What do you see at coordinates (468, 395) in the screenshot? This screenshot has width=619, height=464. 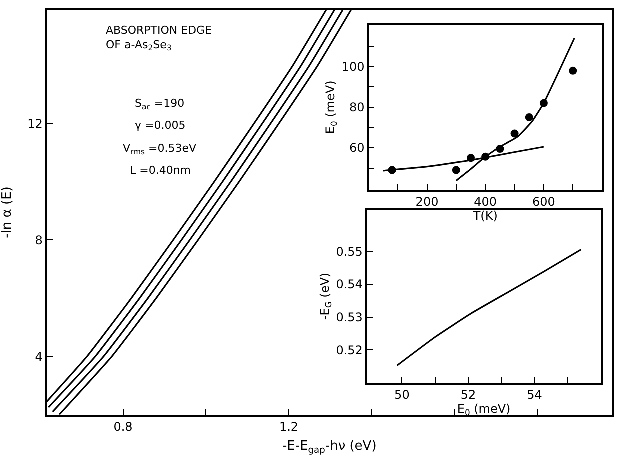 I see `x-tick-label: 52` at bounding box center [468, 395].